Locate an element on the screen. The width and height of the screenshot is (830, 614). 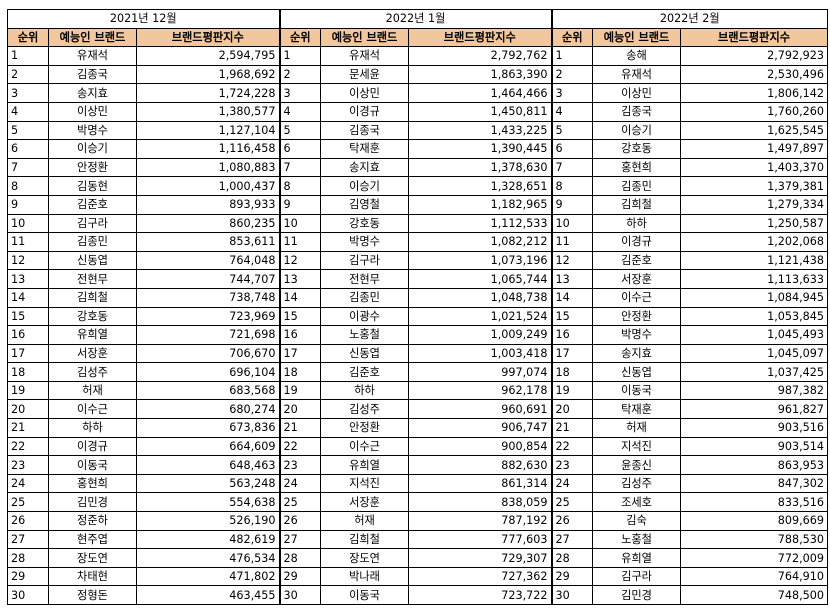
score-cell: 1,202,068 is located at coordinates (754, 242).